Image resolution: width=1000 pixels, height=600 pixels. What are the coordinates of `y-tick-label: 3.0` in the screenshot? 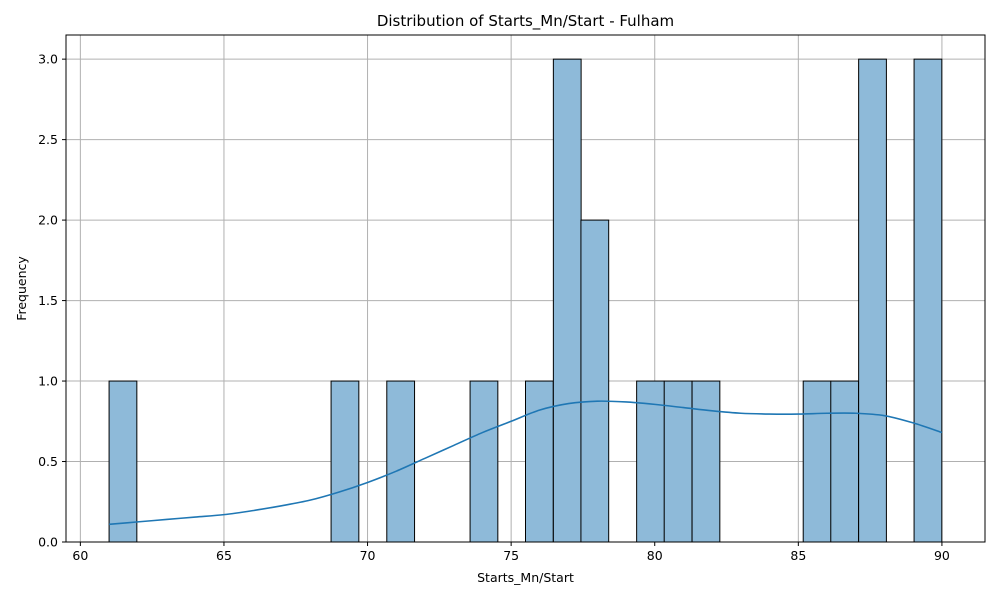 It's located at (48, 59).